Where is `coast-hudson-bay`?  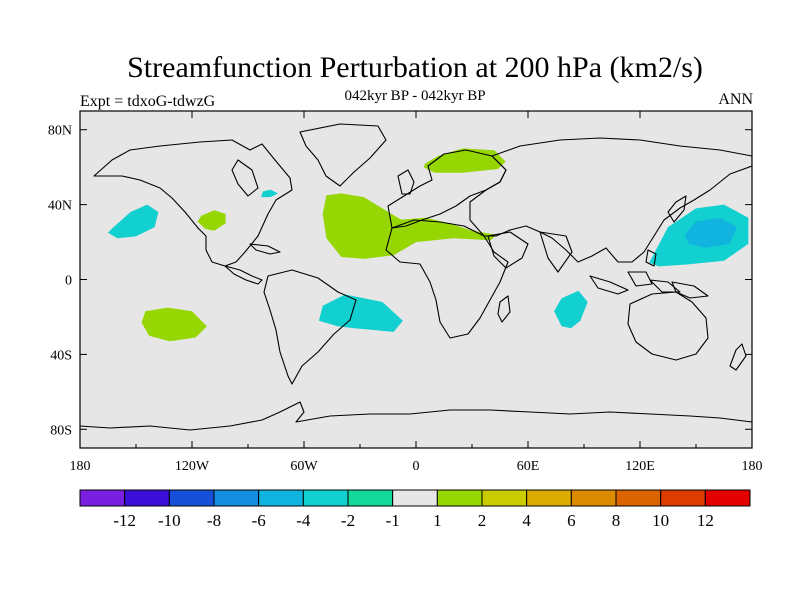
coast-hudson-bay is located at coordinates (245, 178).